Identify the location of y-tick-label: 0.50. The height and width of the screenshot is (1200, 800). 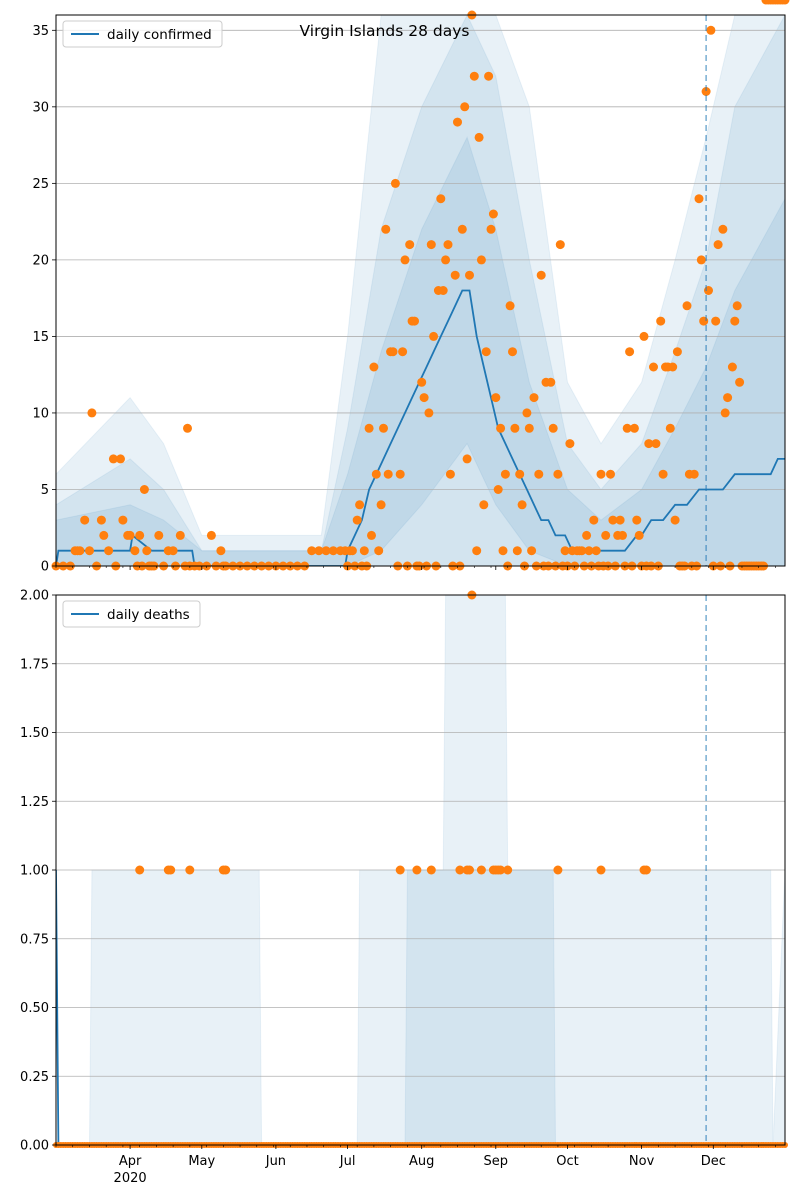
(34, 1008).